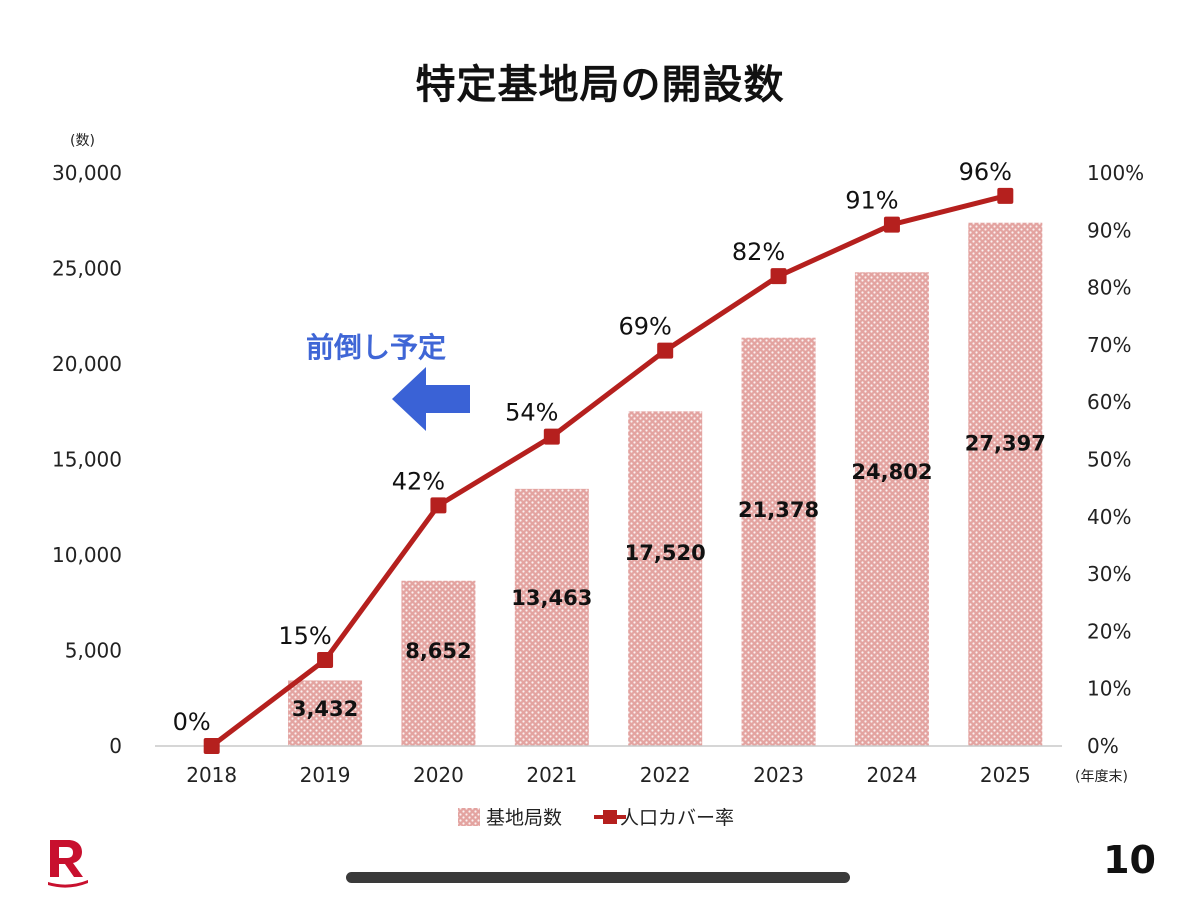  Describe the element at coordinates (1109, 631) in the screenshot. I see `right-tick-label: 20%` at that location.